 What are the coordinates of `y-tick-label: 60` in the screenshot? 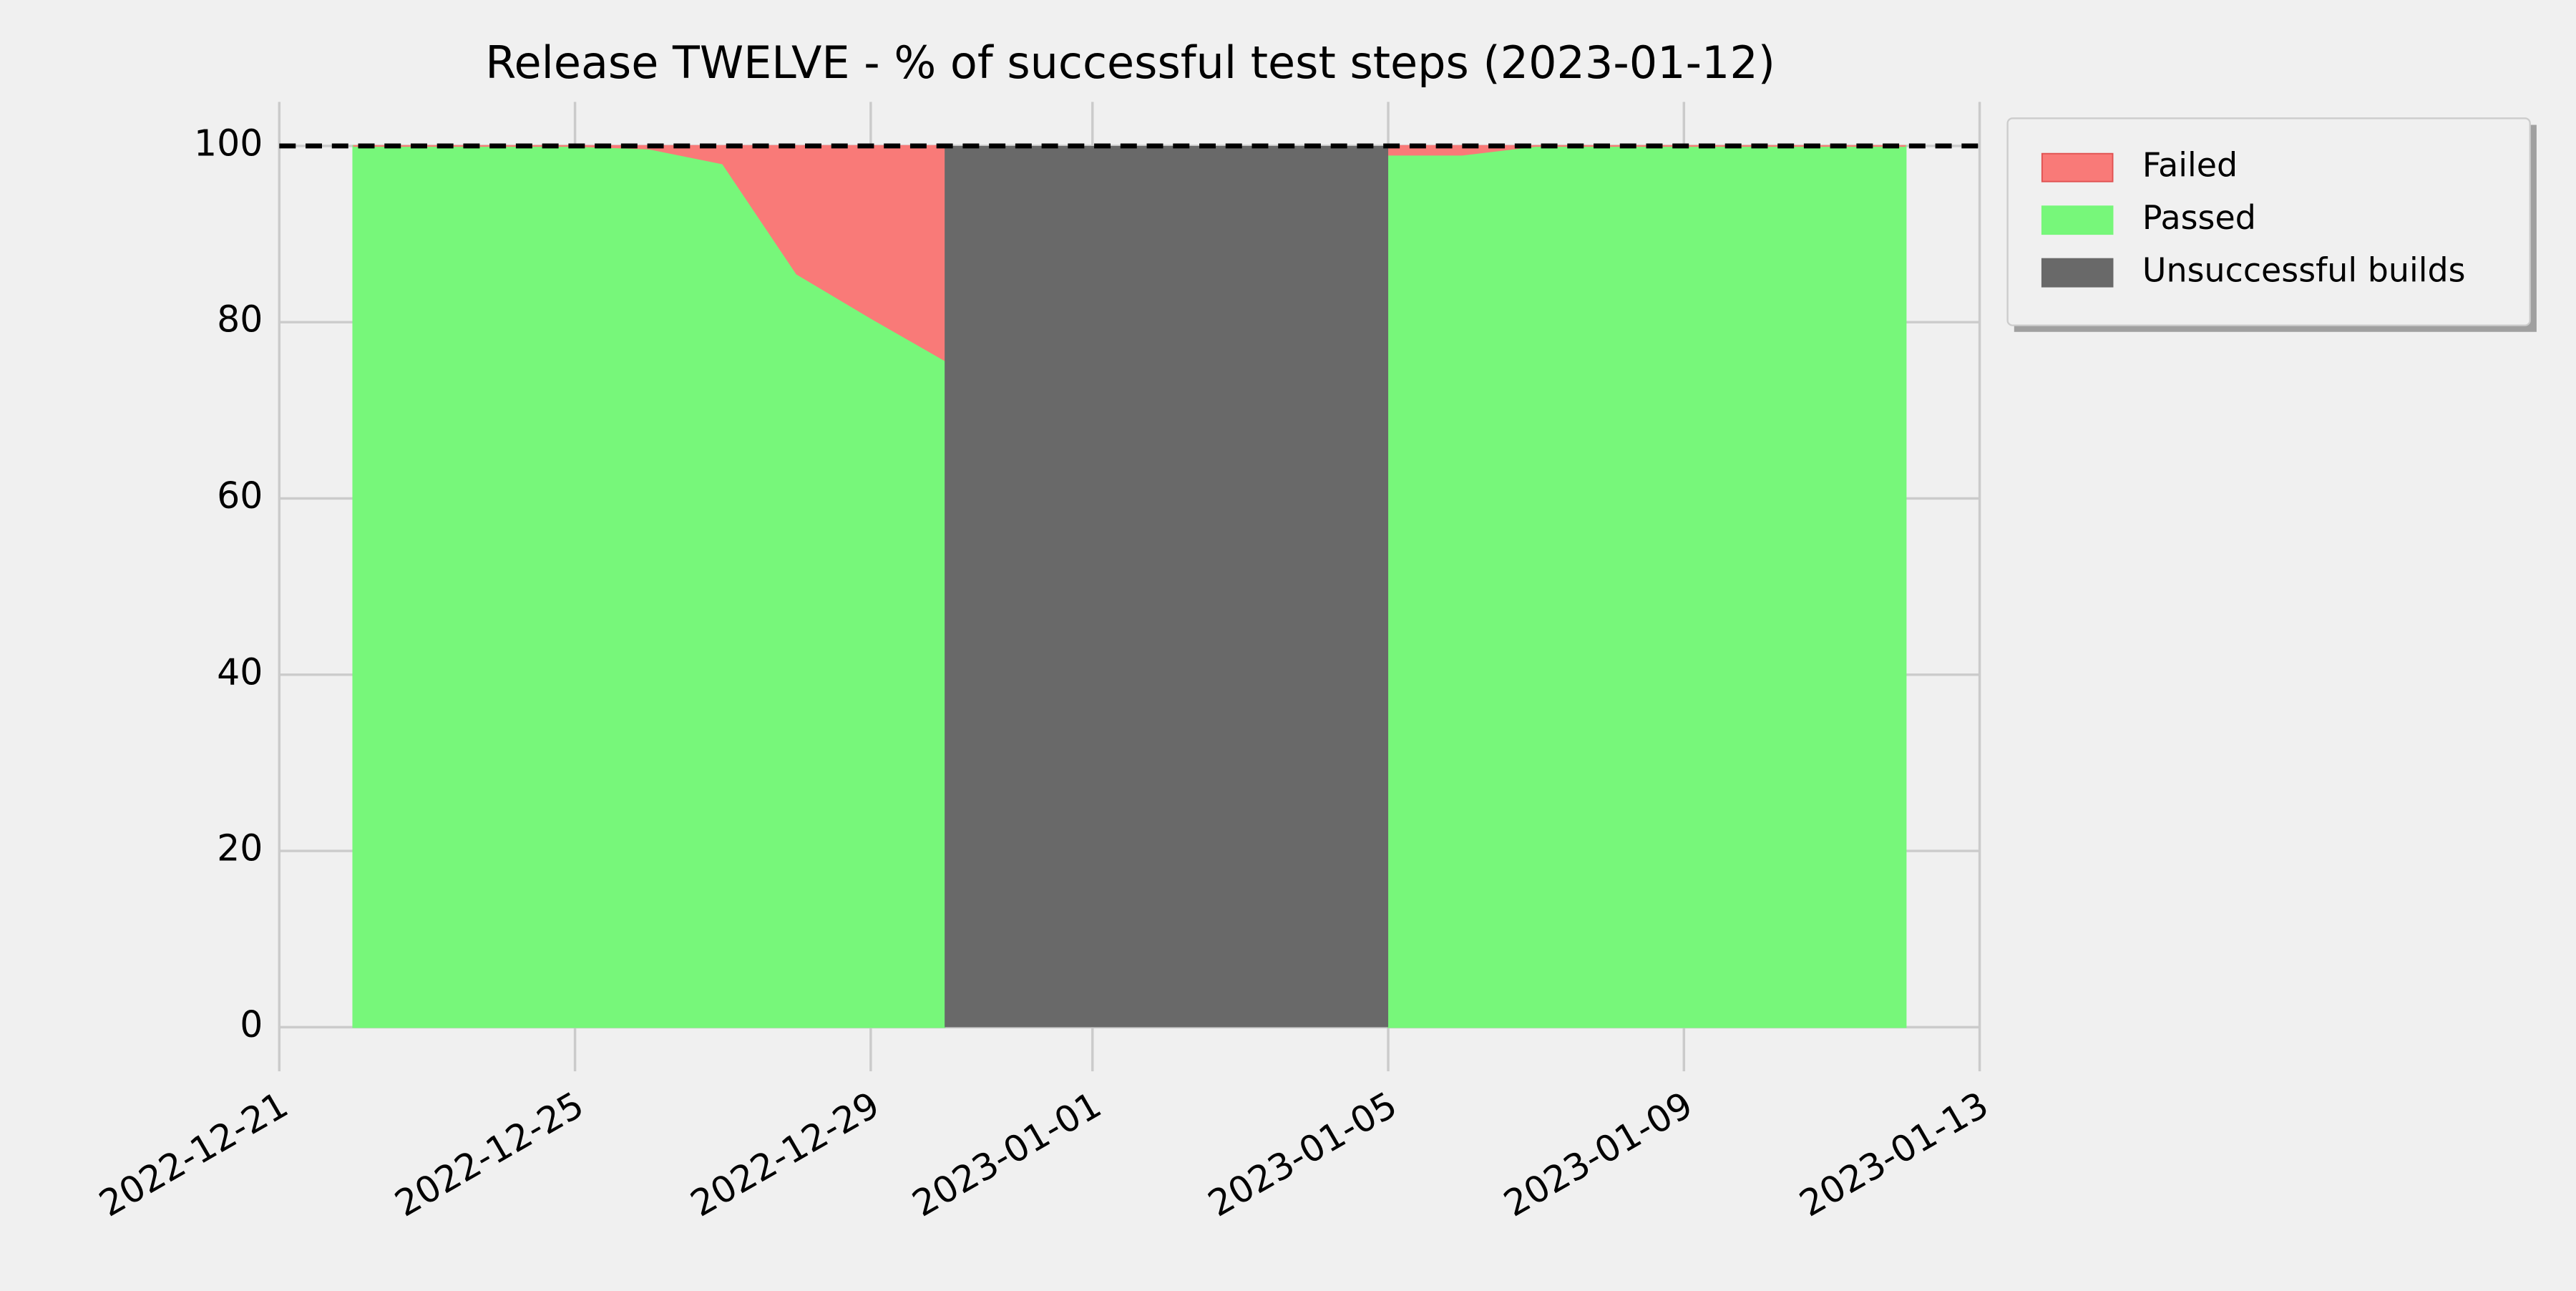 It's located at (240, 495).